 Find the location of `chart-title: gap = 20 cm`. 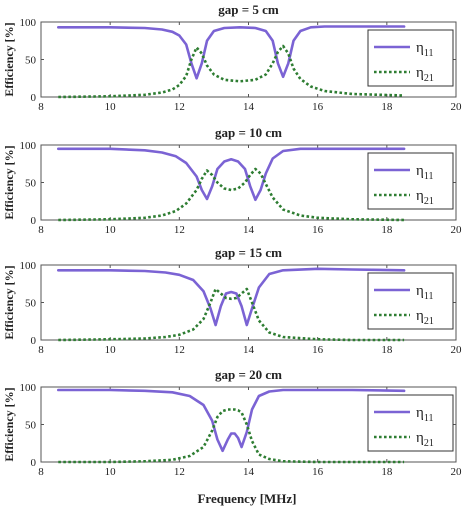

chart-title: gap = 20 cm is located at coordinates (248, 374).